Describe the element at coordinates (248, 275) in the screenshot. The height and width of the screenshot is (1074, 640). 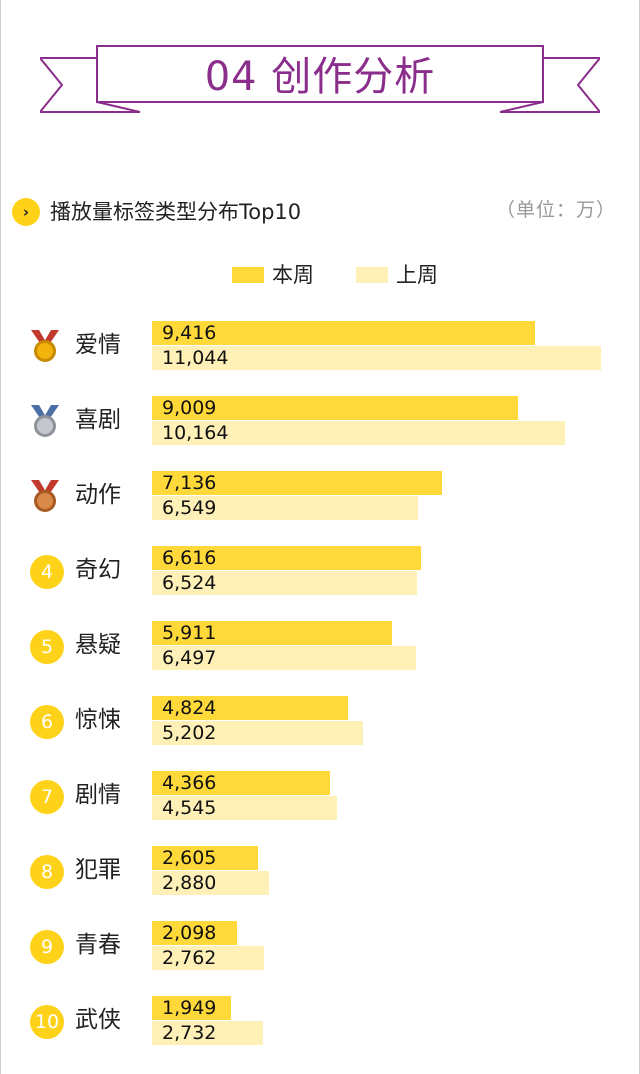
I see `legend-swatch-current` at that location.